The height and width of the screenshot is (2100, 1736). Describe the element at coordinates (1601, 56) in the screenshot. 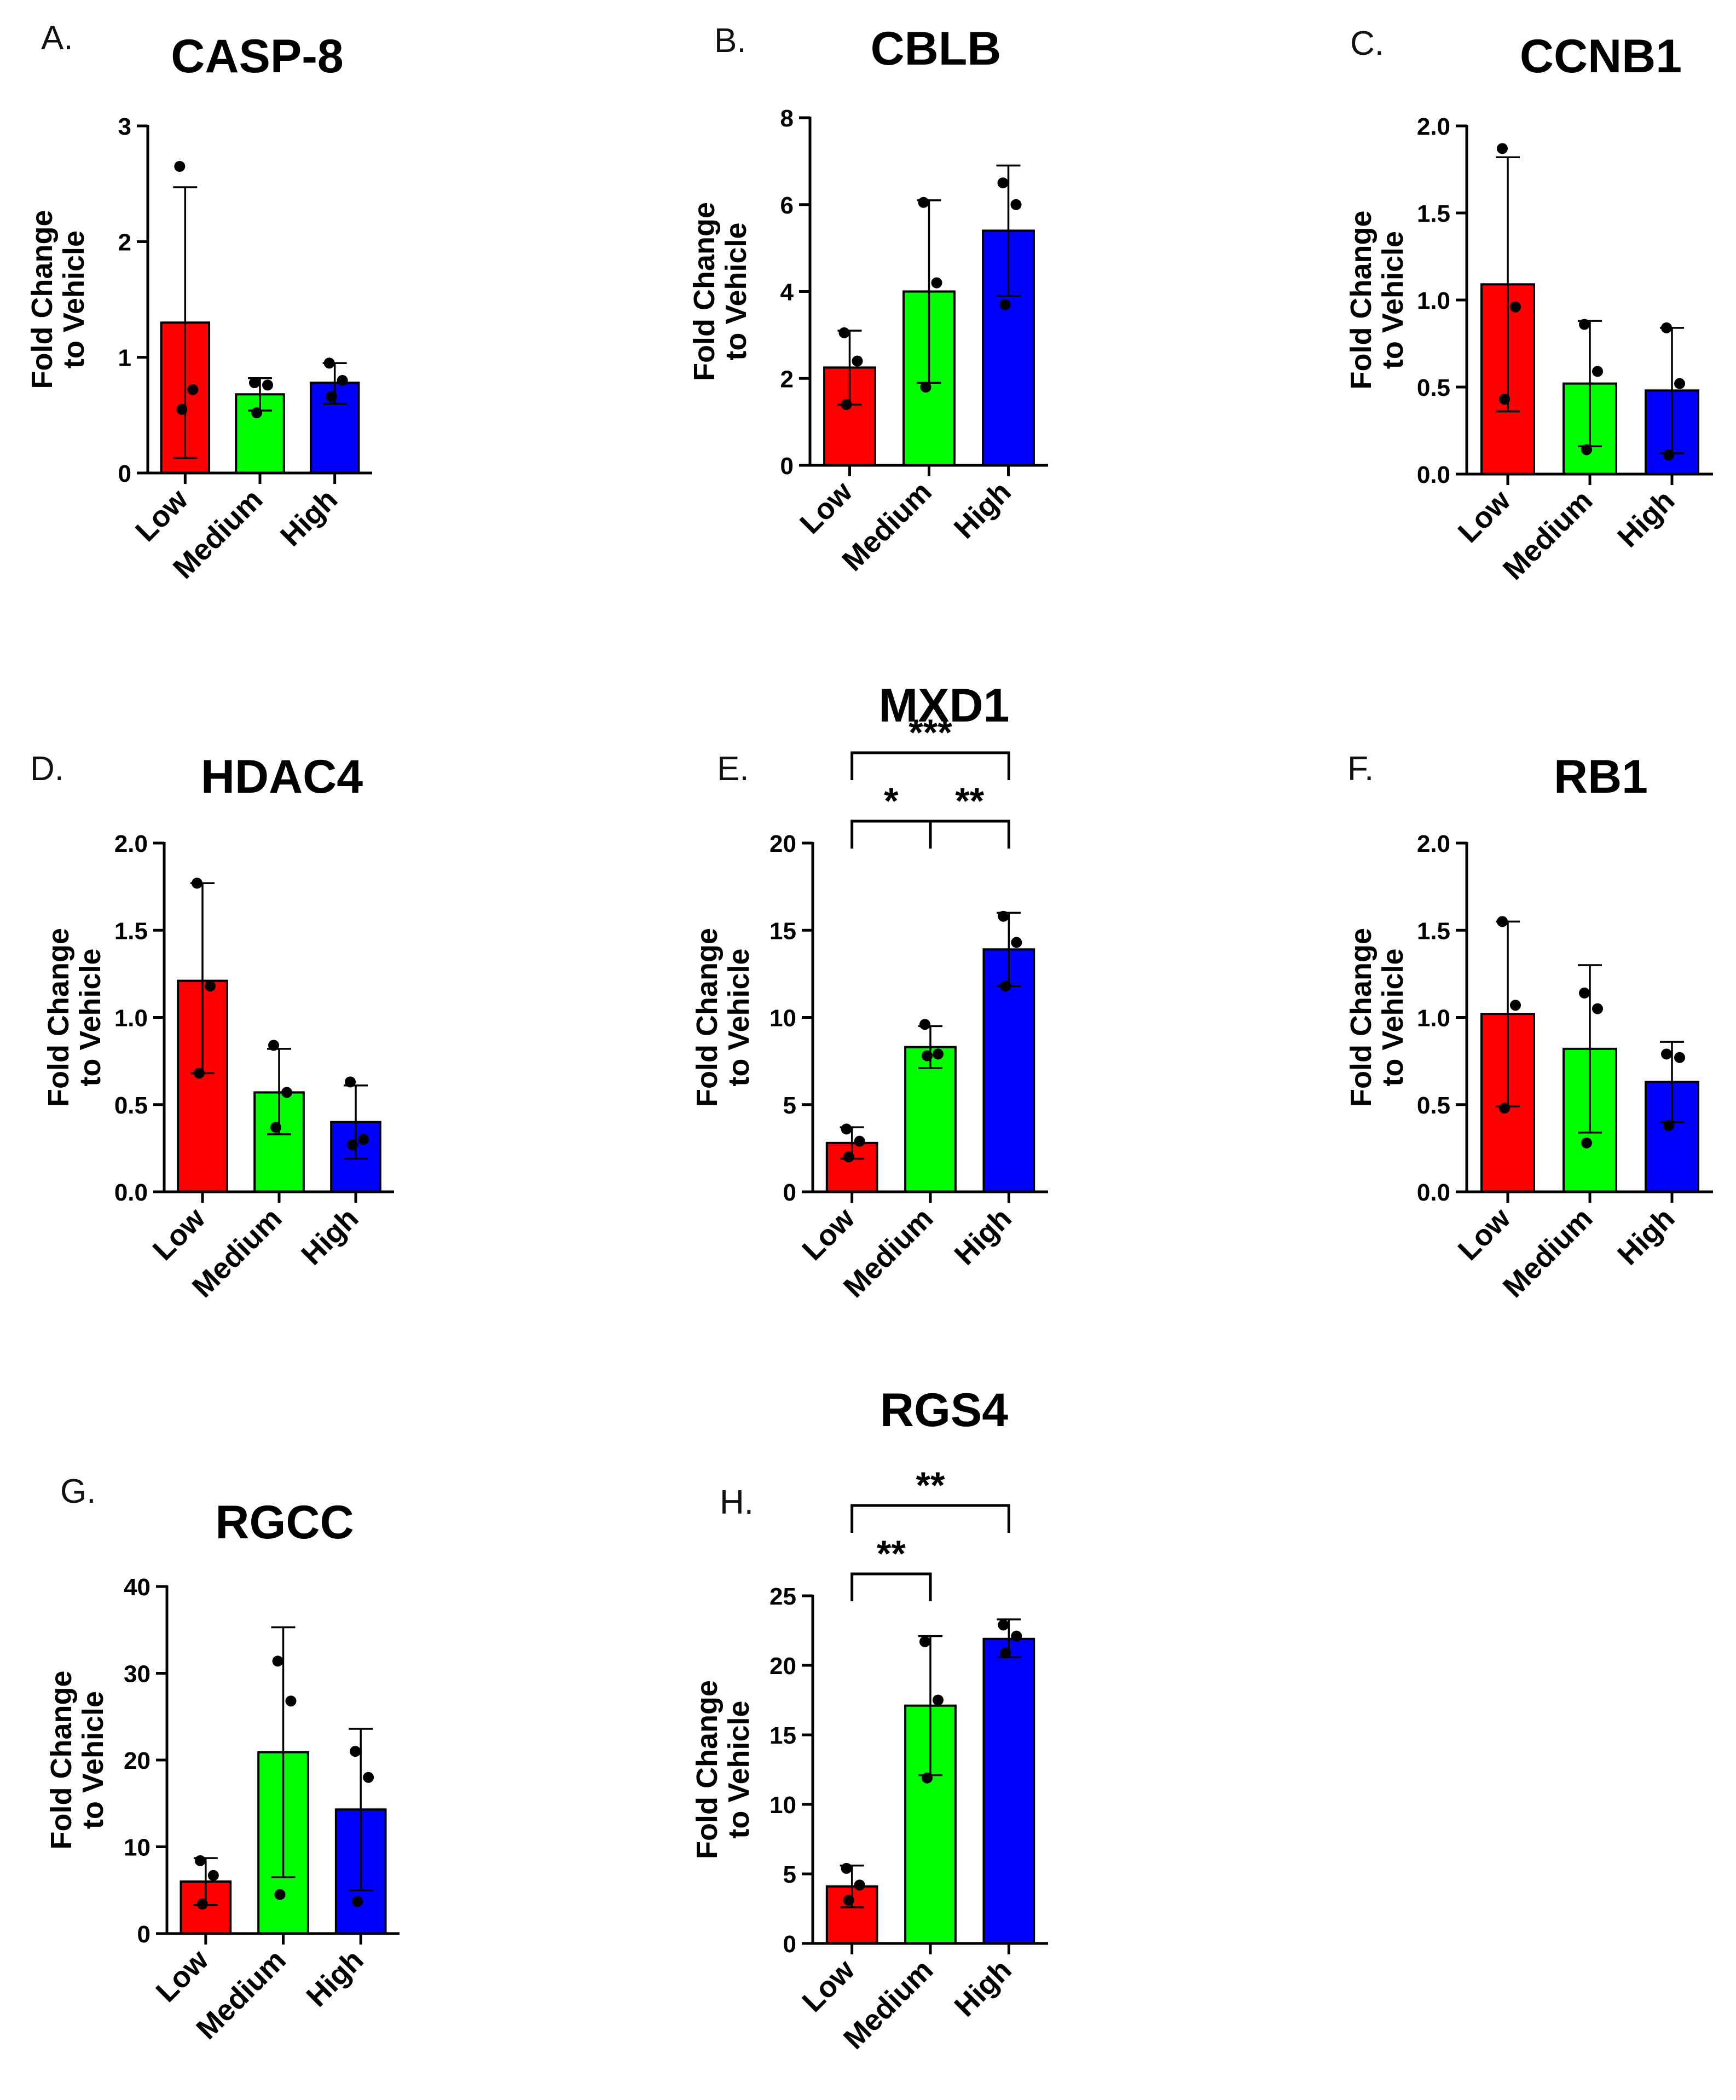

I see `chart-title: CCNB1` at that location.